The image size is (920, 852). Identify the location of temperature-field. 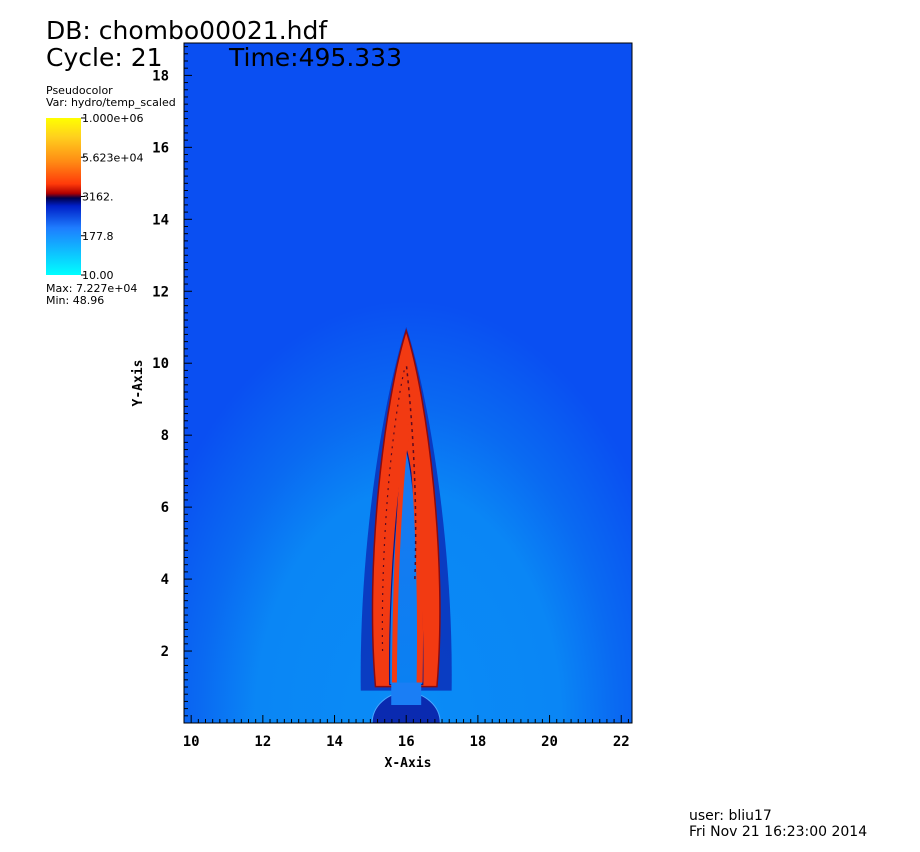
(406, 525).